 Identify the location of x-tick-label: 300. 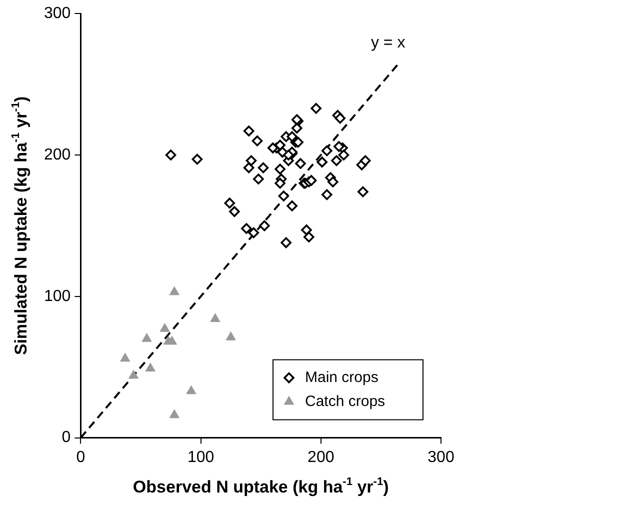
(441, 457).